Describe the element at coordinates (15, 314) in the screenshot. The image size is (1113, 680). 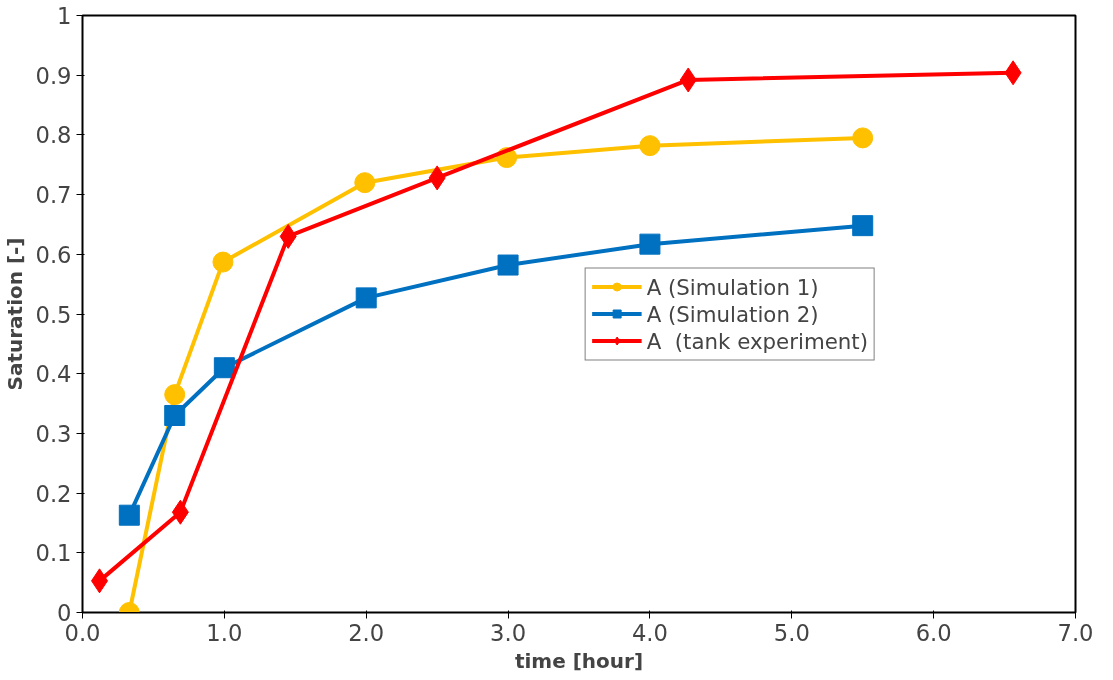
I see `y-axis-title: Saturation [-]` at that location.